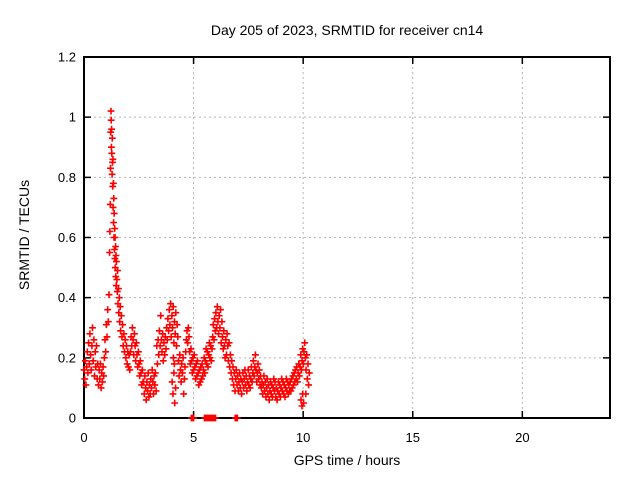 This screenshot has width=640, height=480. Describe the element at coordinates (67, 357) in the screenshot. I see `y-tick-label: 0.2` at that location.